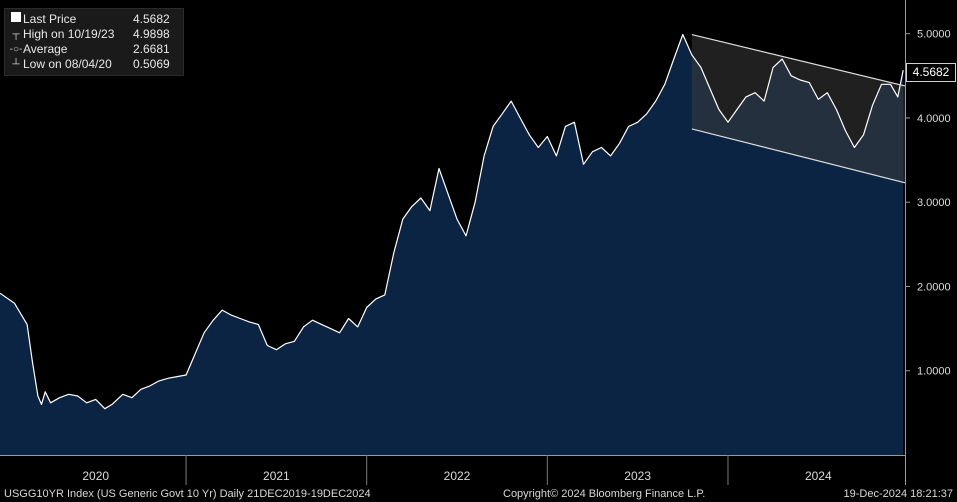 The width and height of the screenshot is (957, 502). What do you see at coordinates (95, 476) in the screenshot?
I see `x-tick-label: 2020` at bounding box center [95, 476].